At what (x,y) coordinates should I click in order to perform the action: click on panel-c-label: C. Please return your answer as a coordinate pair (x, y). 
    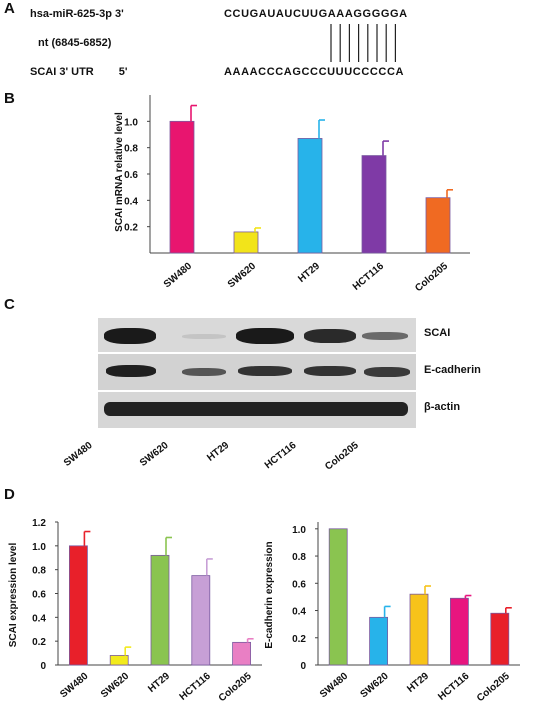
    Looking at the image, I should click on (9, 304).